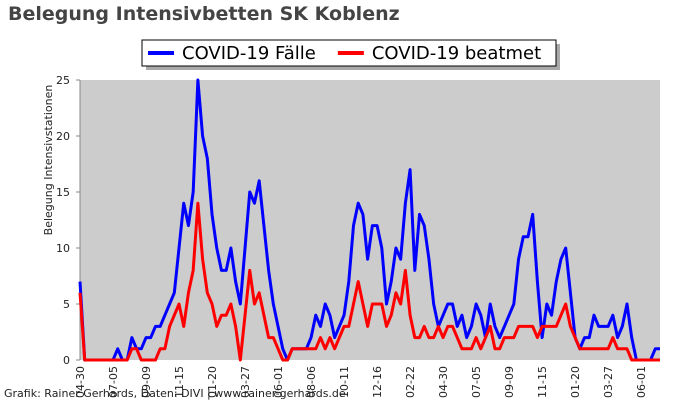 The width and height of the screenshot is (700, 400). Describe the element at coordinates (344, 382) in the screenshot. I see `x-tick-label: 10-11` at that location.